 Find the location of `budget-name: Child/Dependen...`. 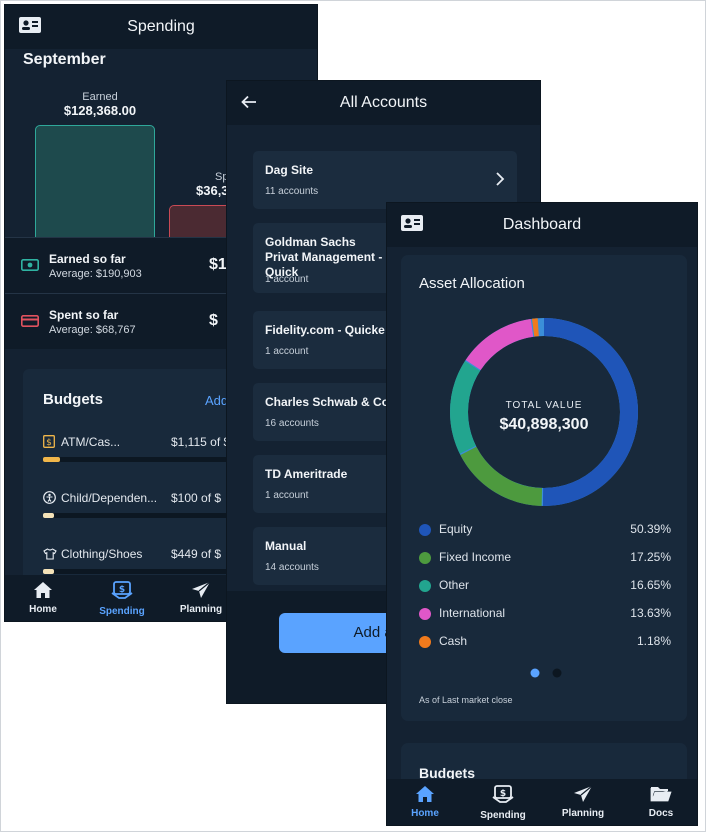

budget-name: Child/Dependen... is located at coordinates (109, 498).